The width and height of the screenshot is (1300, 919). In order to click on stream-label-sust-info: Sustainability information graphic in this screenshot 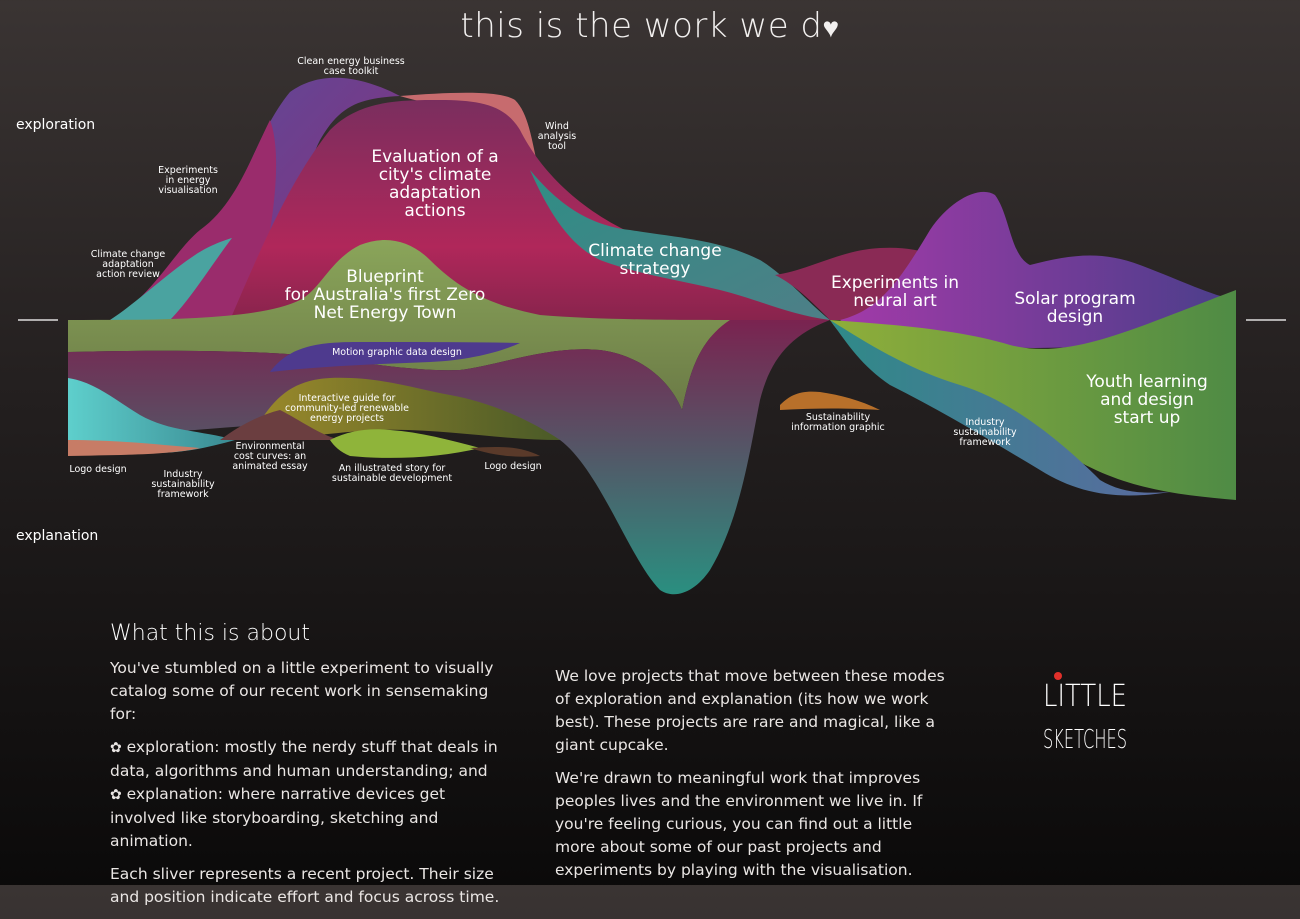, I will do `click(838, 422)`.